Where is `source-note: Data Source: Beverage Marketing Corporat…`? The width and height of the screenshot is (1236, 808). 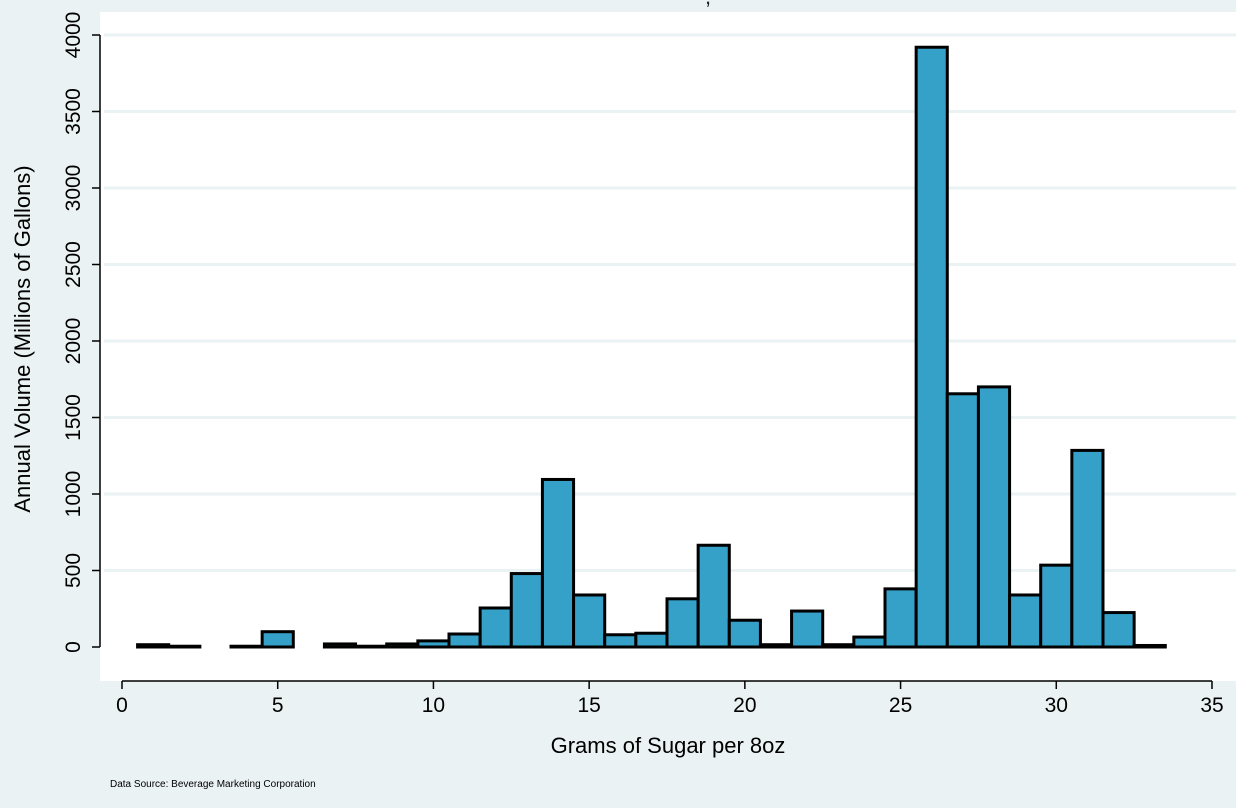 source-note: Data Source: Beverage Marketing Corporat… is located at coordinates (213, 784).